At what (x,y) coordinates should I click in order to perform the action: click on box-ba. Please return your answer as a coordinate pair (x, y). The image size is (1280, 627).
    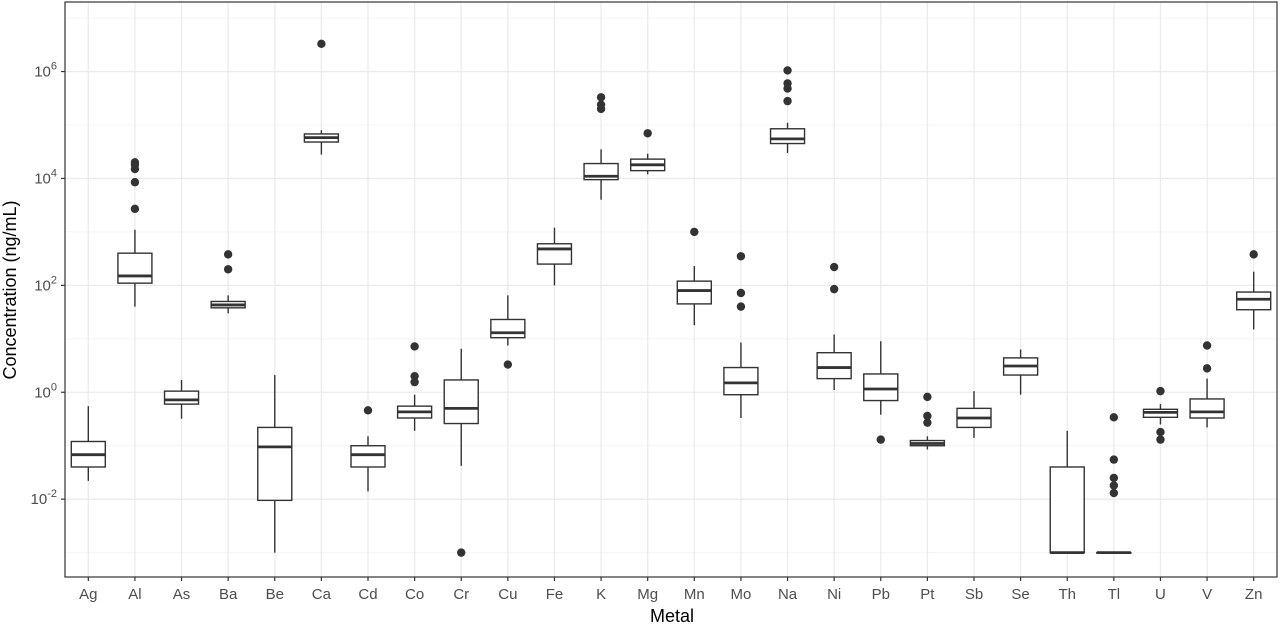
    Looking at the image, I should click on (228, 282).